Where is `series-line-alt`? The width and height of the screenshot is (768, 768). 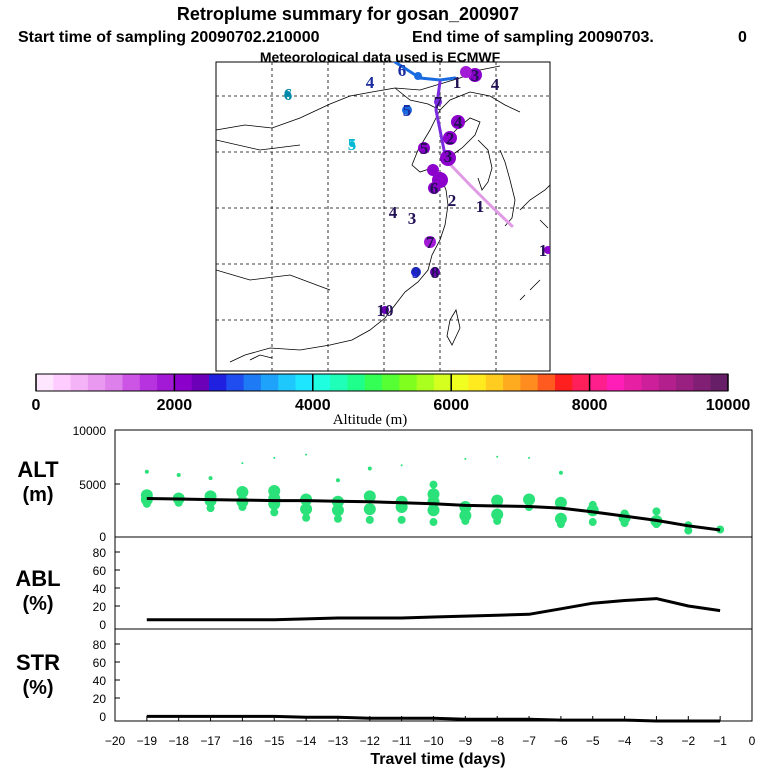
series-line-alt is located at coordinates (433, 514).